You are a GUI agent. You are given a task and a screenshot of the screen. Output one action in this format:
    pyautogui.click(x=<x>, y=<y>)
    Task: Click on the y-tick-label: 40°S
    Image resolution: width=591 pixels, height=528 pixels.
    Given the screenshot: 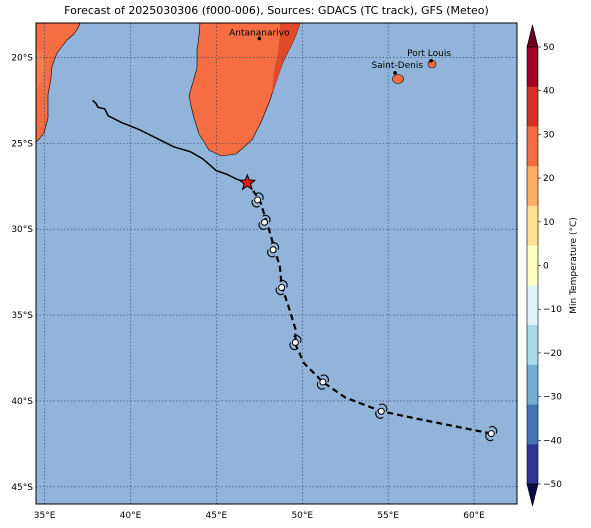 What is the action you would take?
    pyautogui.click(x=22, y=402)
    